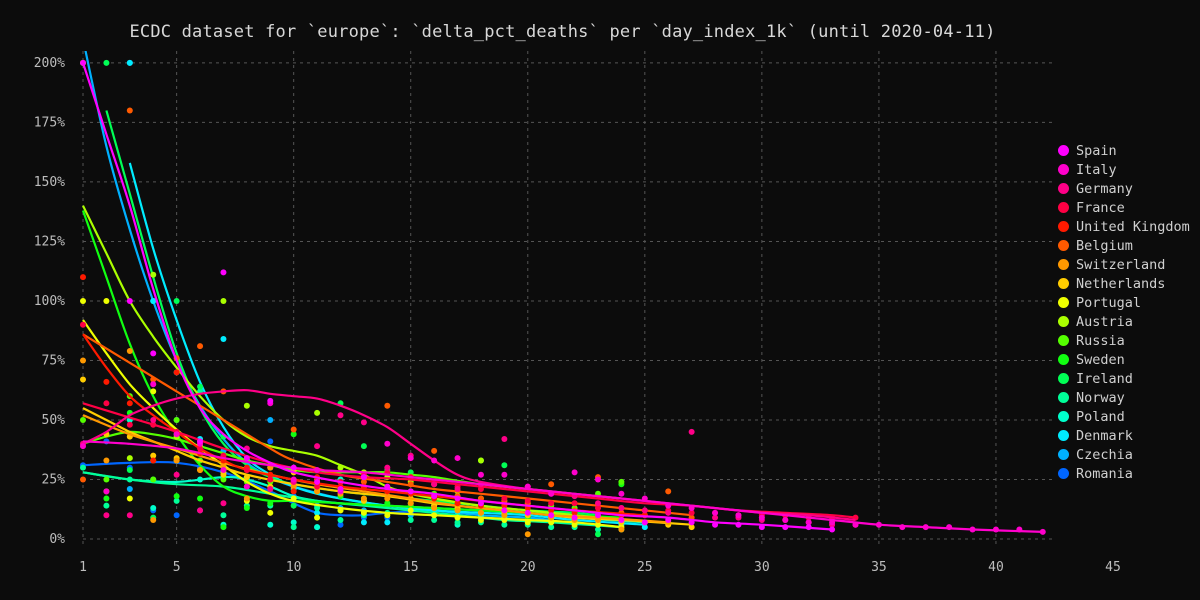 This screenshot has height=600, width=1200. I want to click on legend-item-spain: Spain, so click(1124, 150).